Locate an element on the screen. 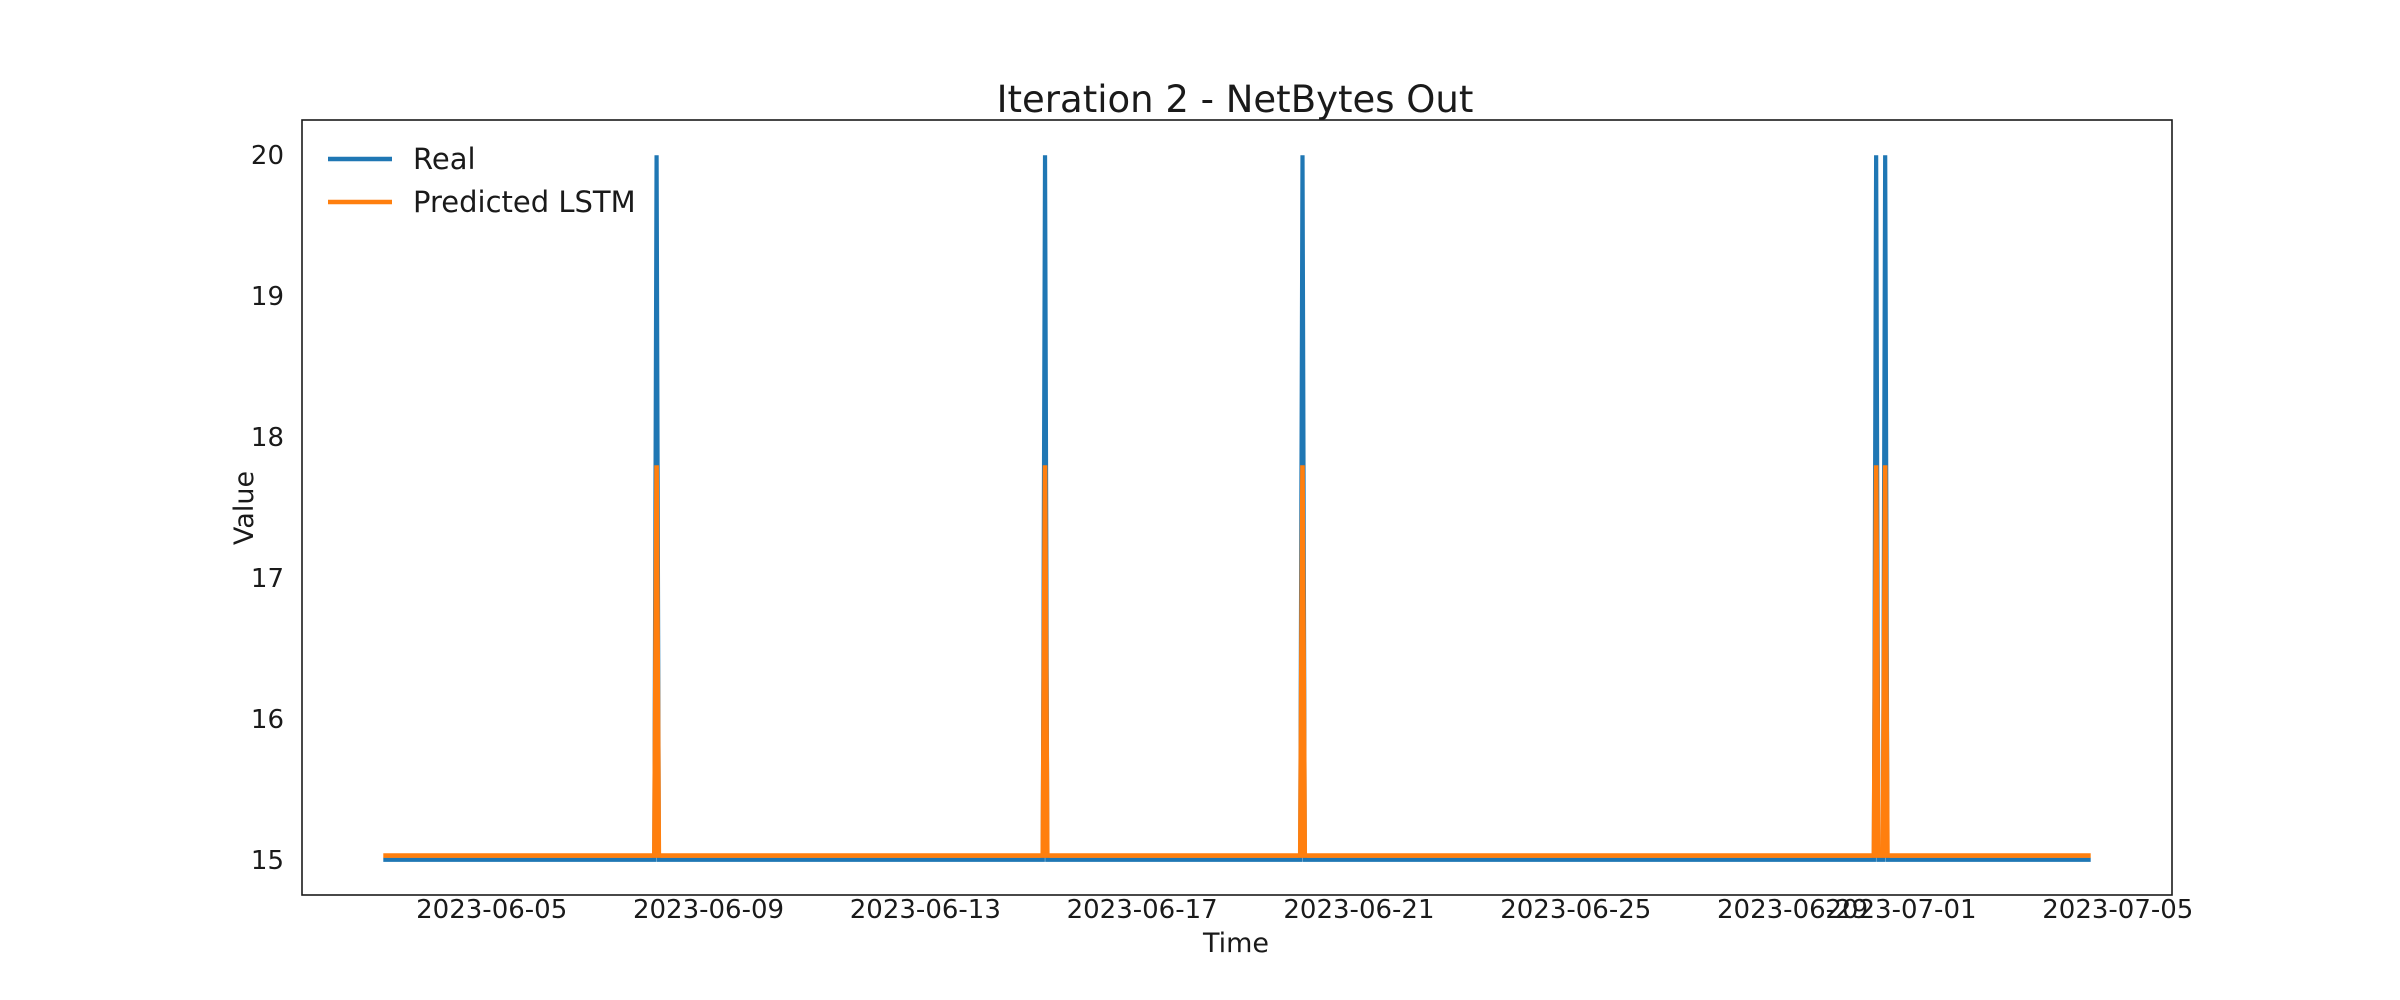 This screenshot has height=1000, width=2400. y-tick-label: 16 is located at coordinates (267, 720).